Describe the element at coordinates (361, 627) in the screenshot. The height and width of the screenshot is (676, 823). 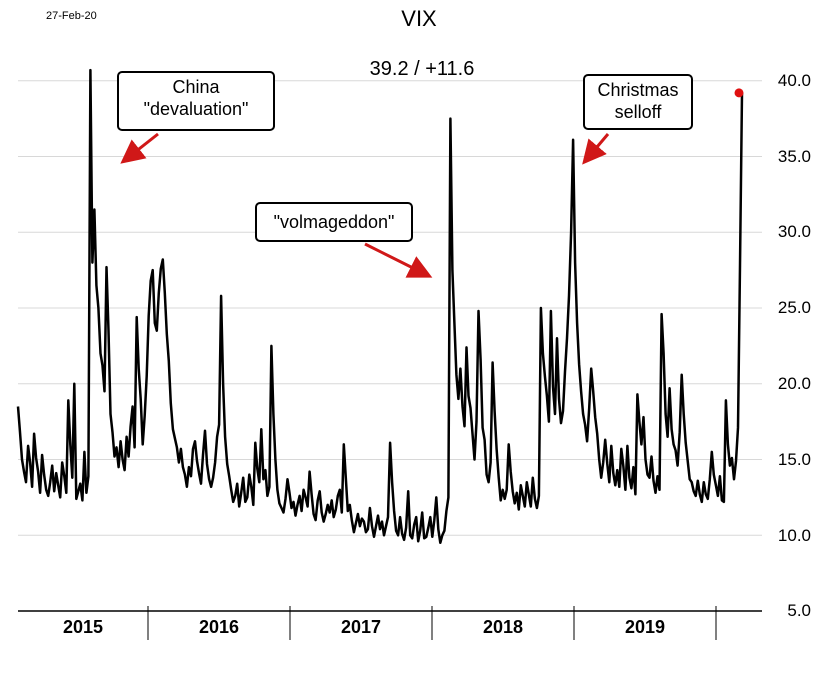
I see `x-tick-label: 2017` at that location.